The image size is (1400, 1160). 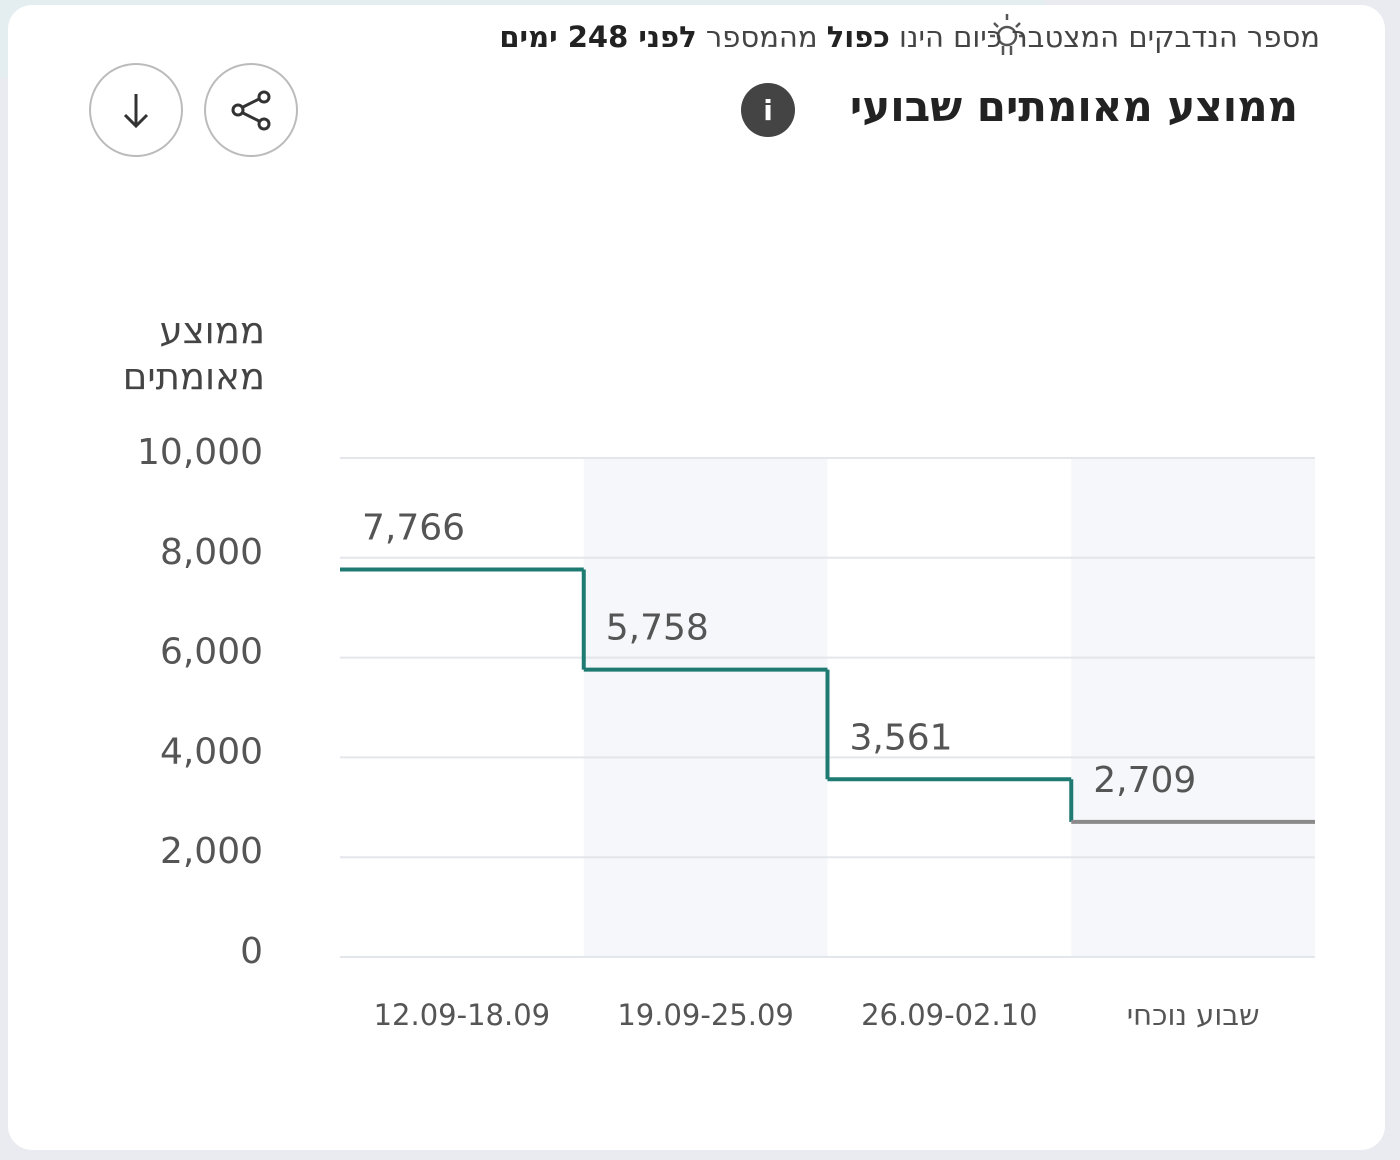 What do you see at coordinates (705, 1015) in the screenshot?
I see `x-tick-label: 19.09-25.09` at bounding box center [705, 1015].